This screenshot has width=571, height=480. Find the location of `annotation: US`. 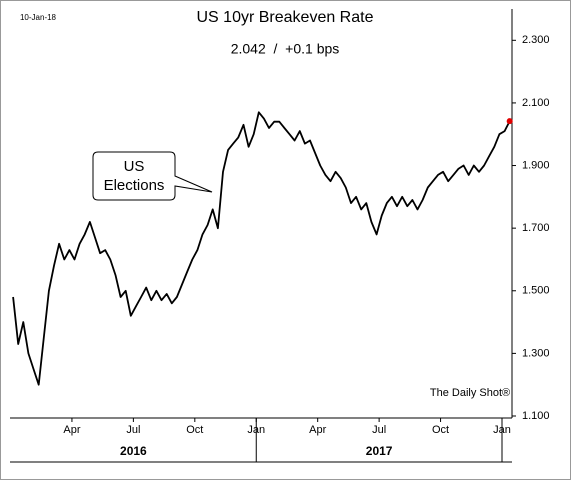

annotation: US is located at coordinates (134, 166).